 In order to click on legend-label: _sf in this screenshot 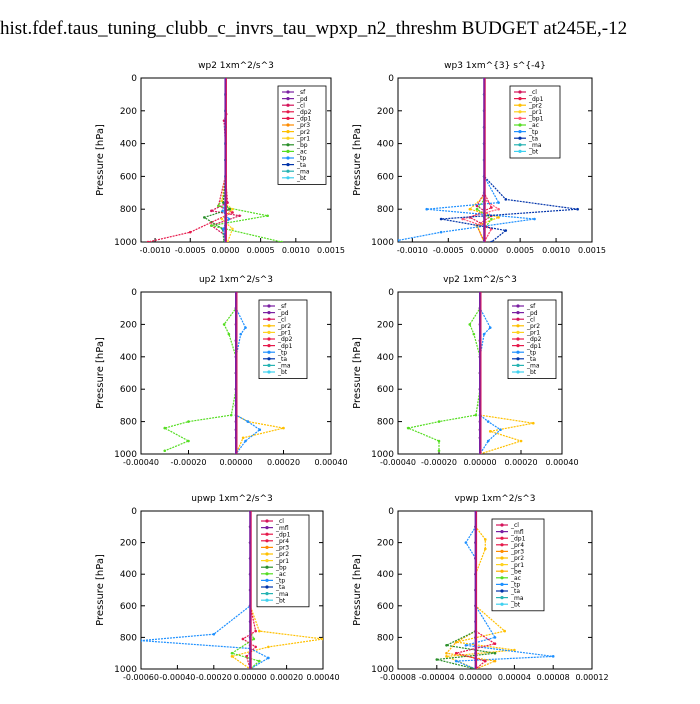, I will do `click(531, 306)`.